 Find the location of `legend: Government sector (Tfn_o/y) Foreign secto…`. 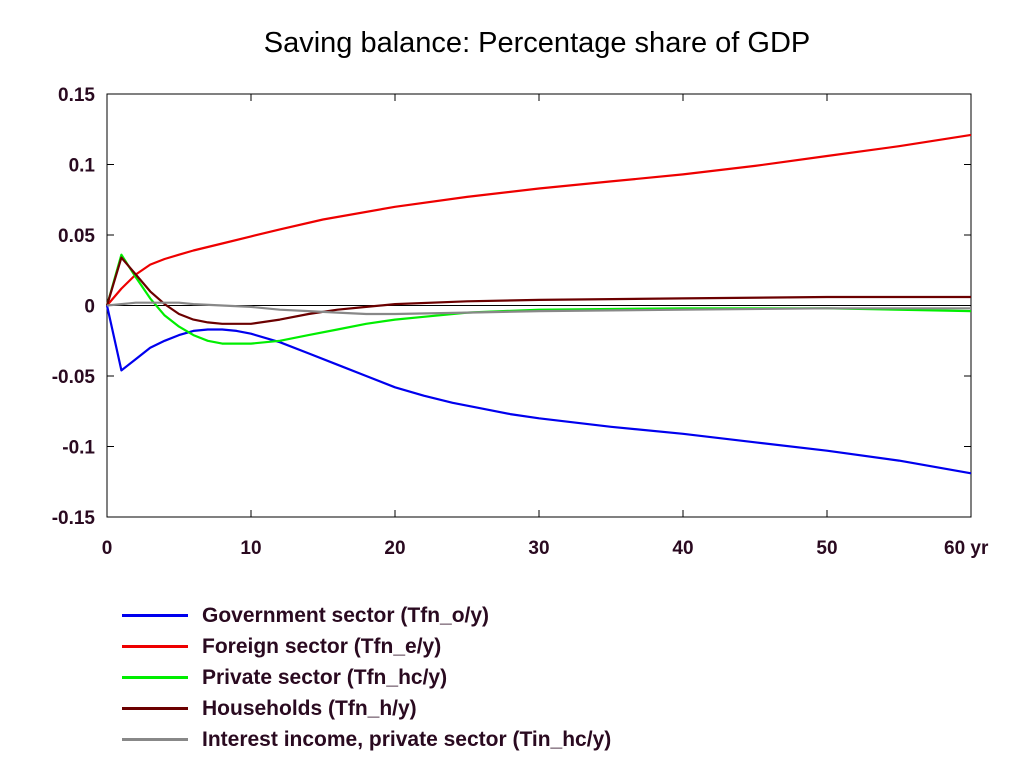

legend: Government sector (Tfn_o/y) Foreign secto… is located at coordinates (422, 677).